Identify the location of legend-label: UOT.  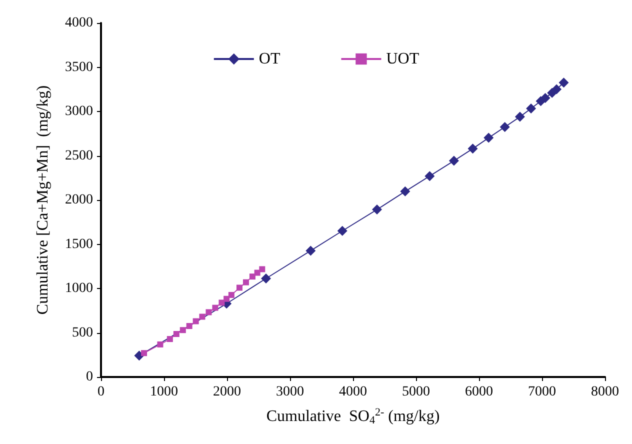
(403, 59).